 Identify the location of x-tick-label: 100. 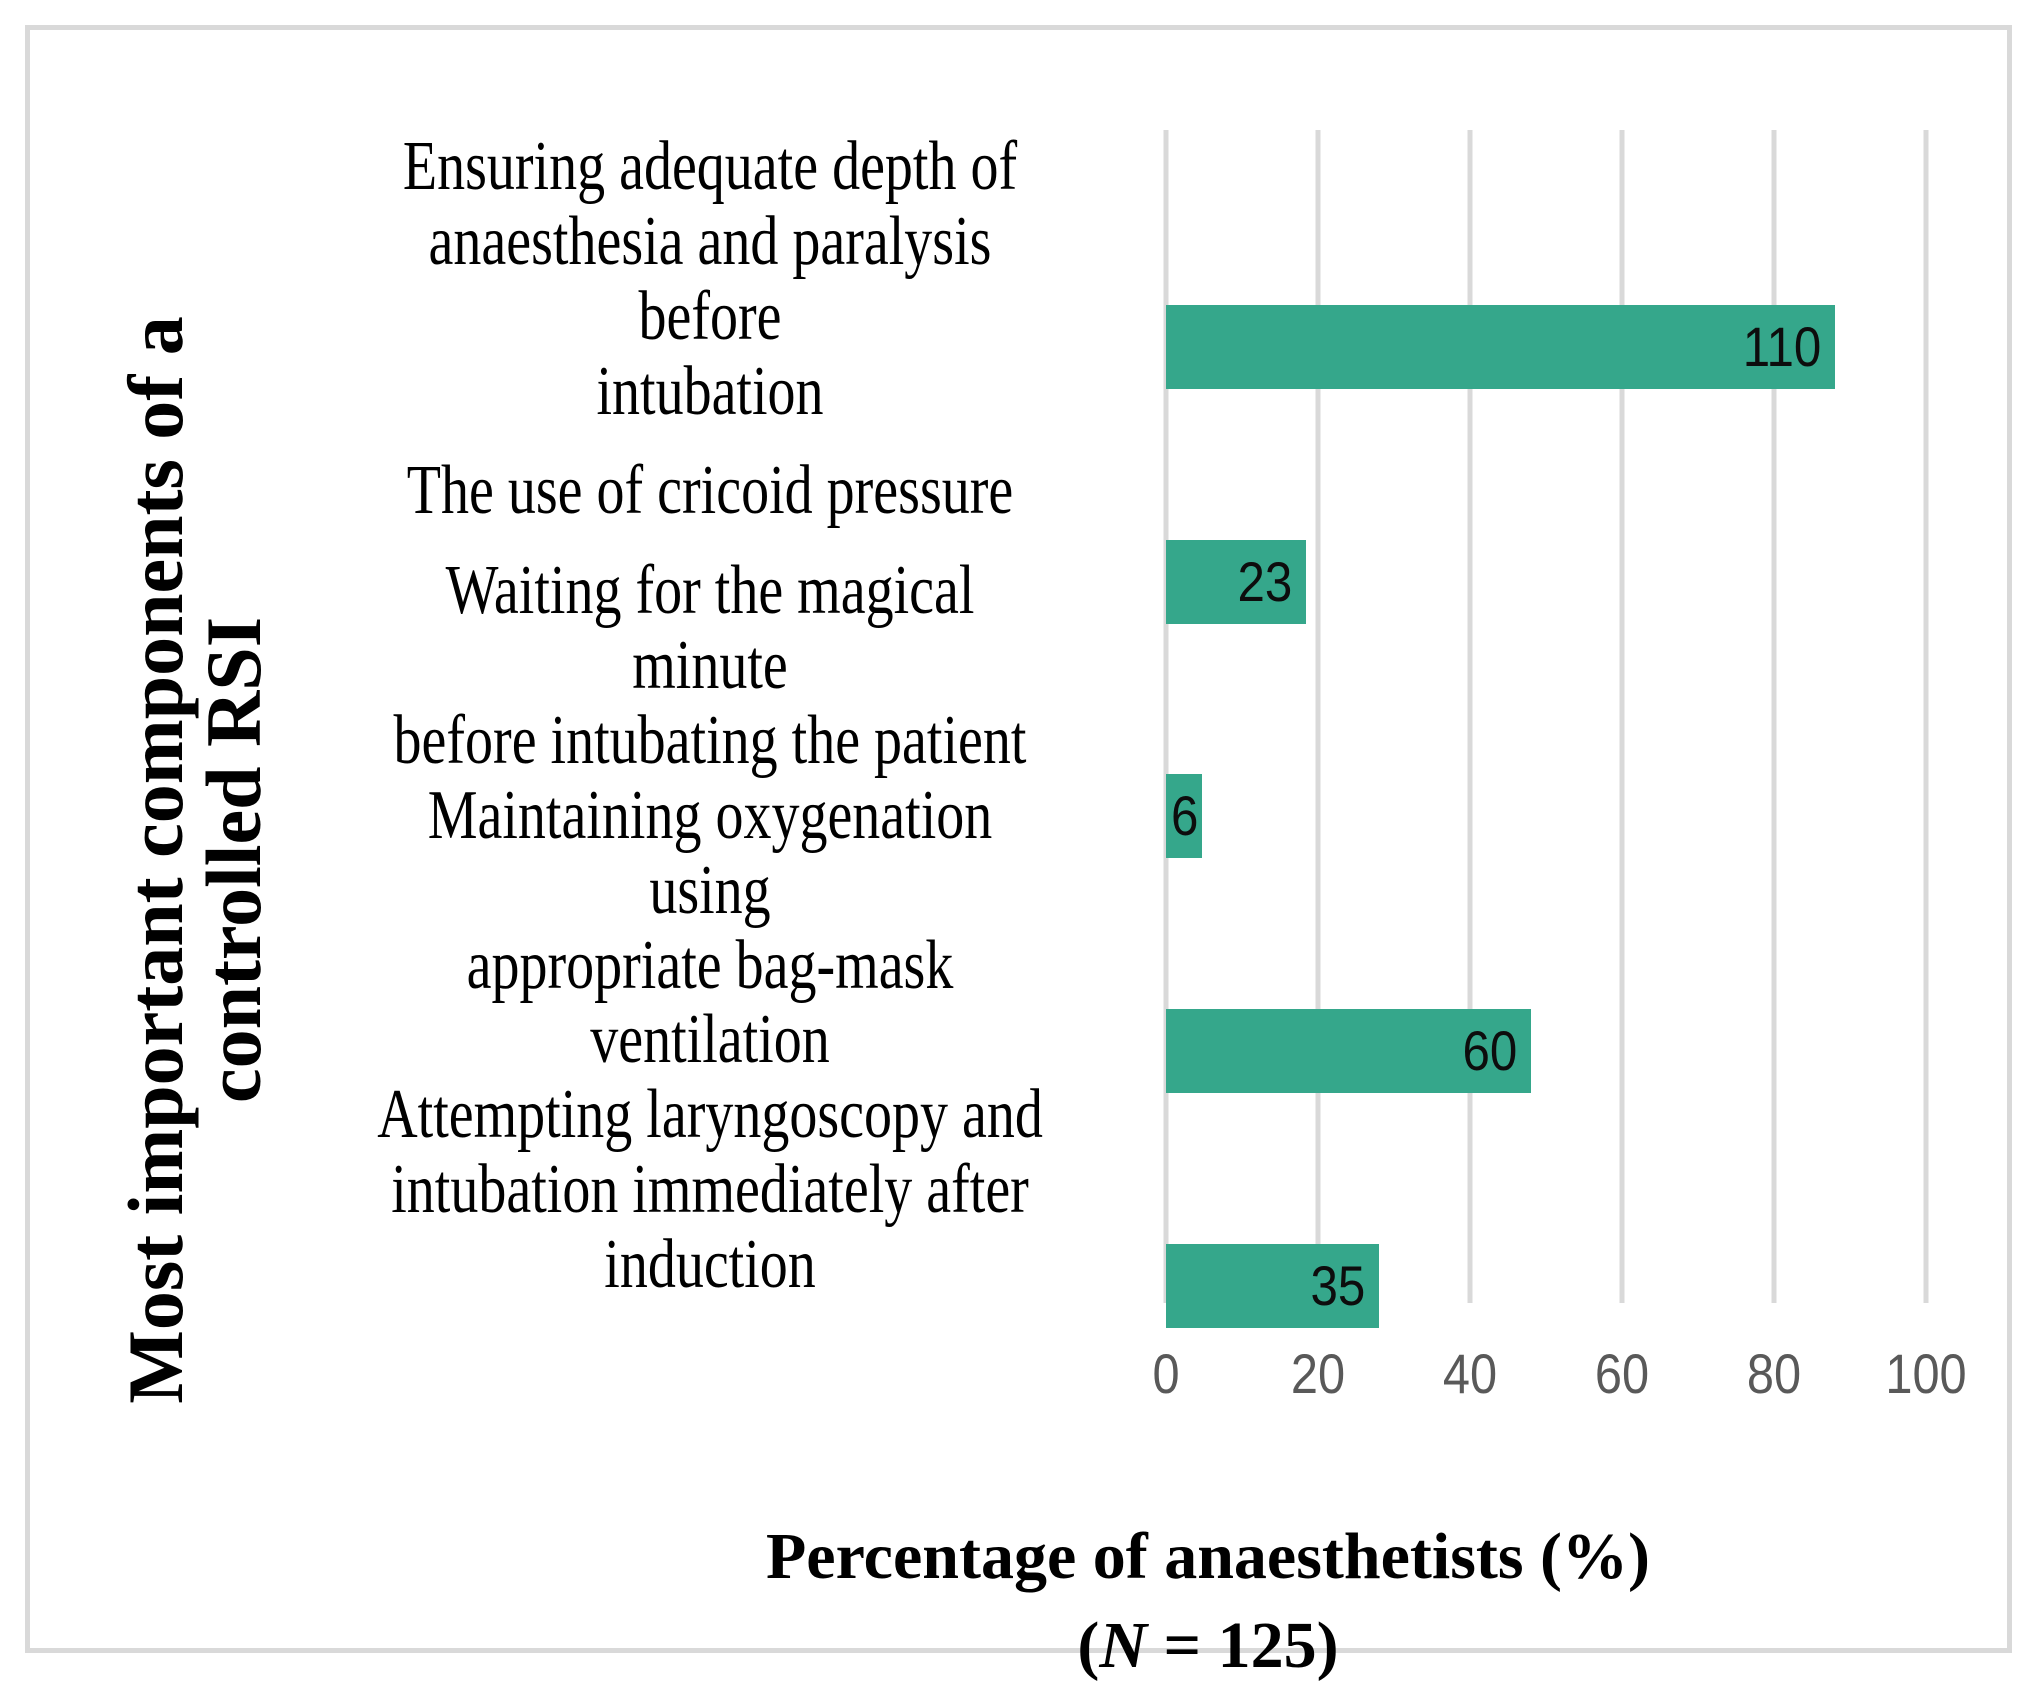
(1926, 1373).